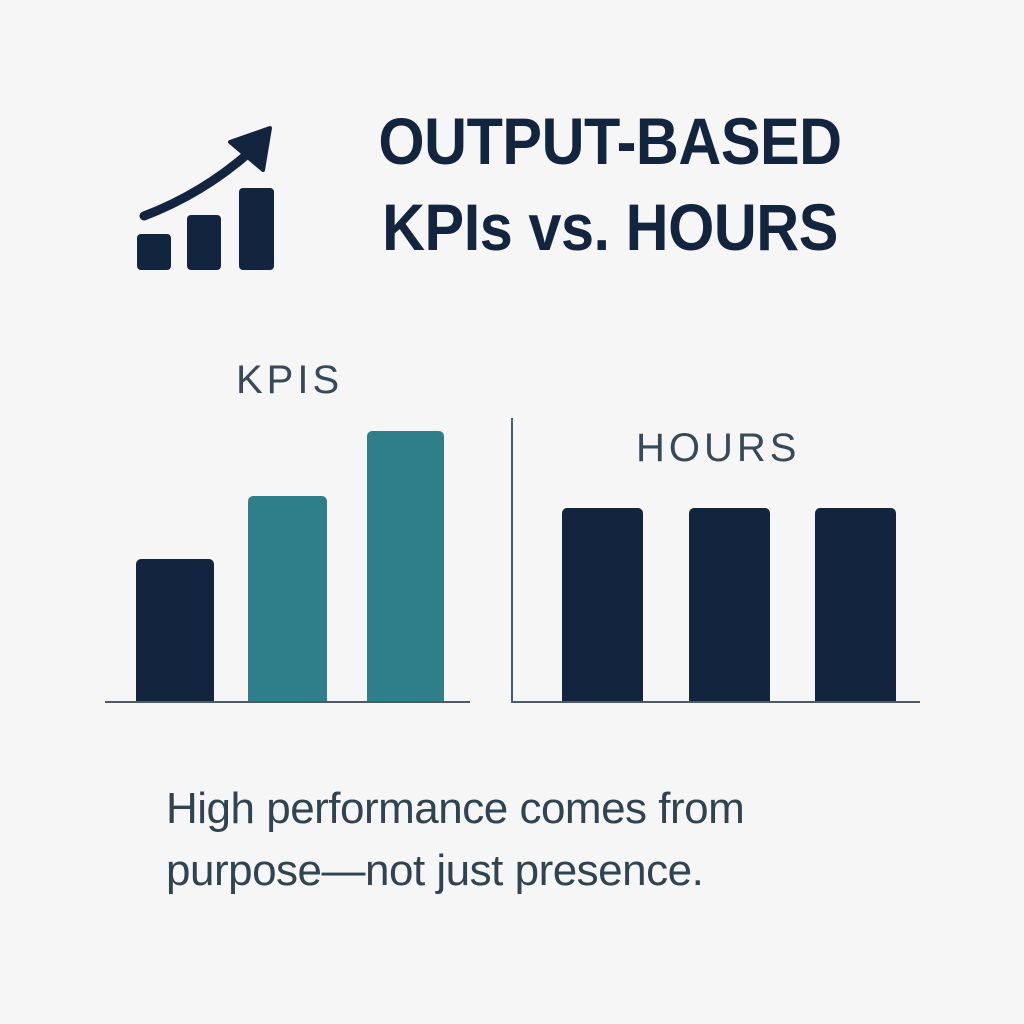 This screenshot has width=1024, height=1024. What do you see at coordinates (610, 141) in the screenshot?
I see `title-line-1: OUTPUT-BASED` at bounding box center [610, 141].